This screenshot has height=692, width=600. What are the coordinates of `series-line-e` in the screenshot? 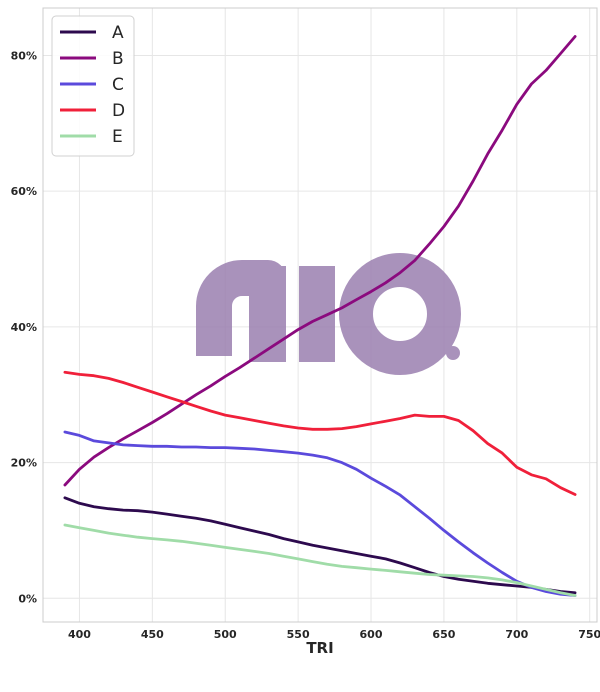 It's located at (320, 560).